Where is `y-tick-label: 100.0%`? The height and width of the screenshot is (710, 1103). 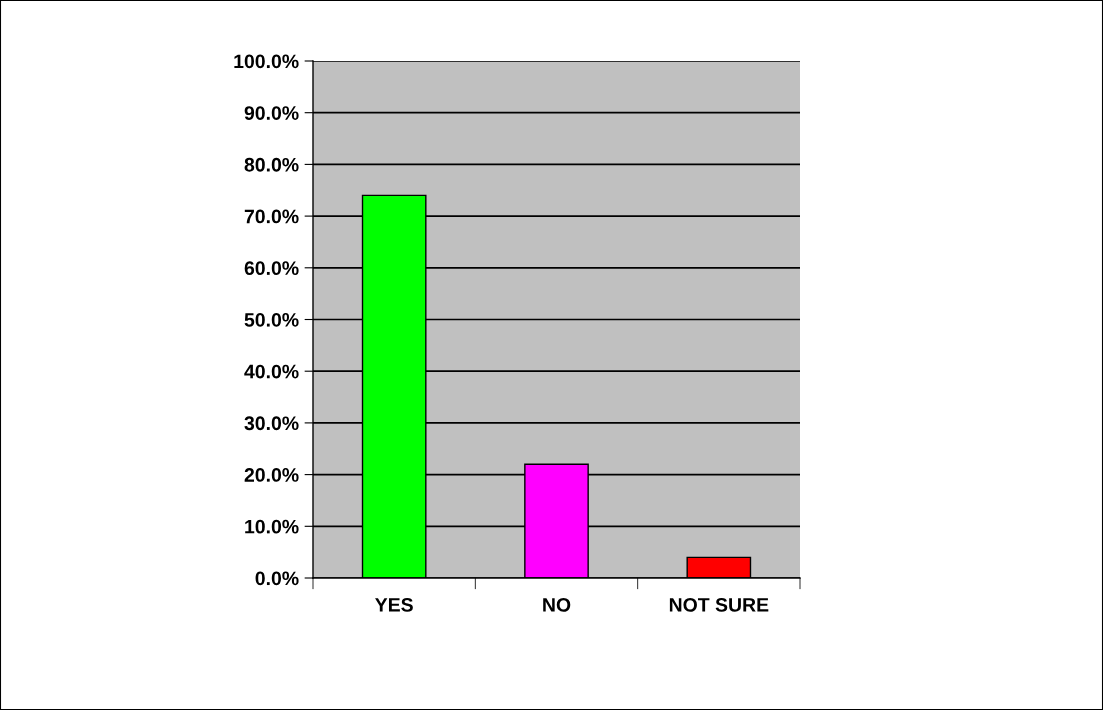
y-tick-label: 100.0% is located at coordinates (266, 61).